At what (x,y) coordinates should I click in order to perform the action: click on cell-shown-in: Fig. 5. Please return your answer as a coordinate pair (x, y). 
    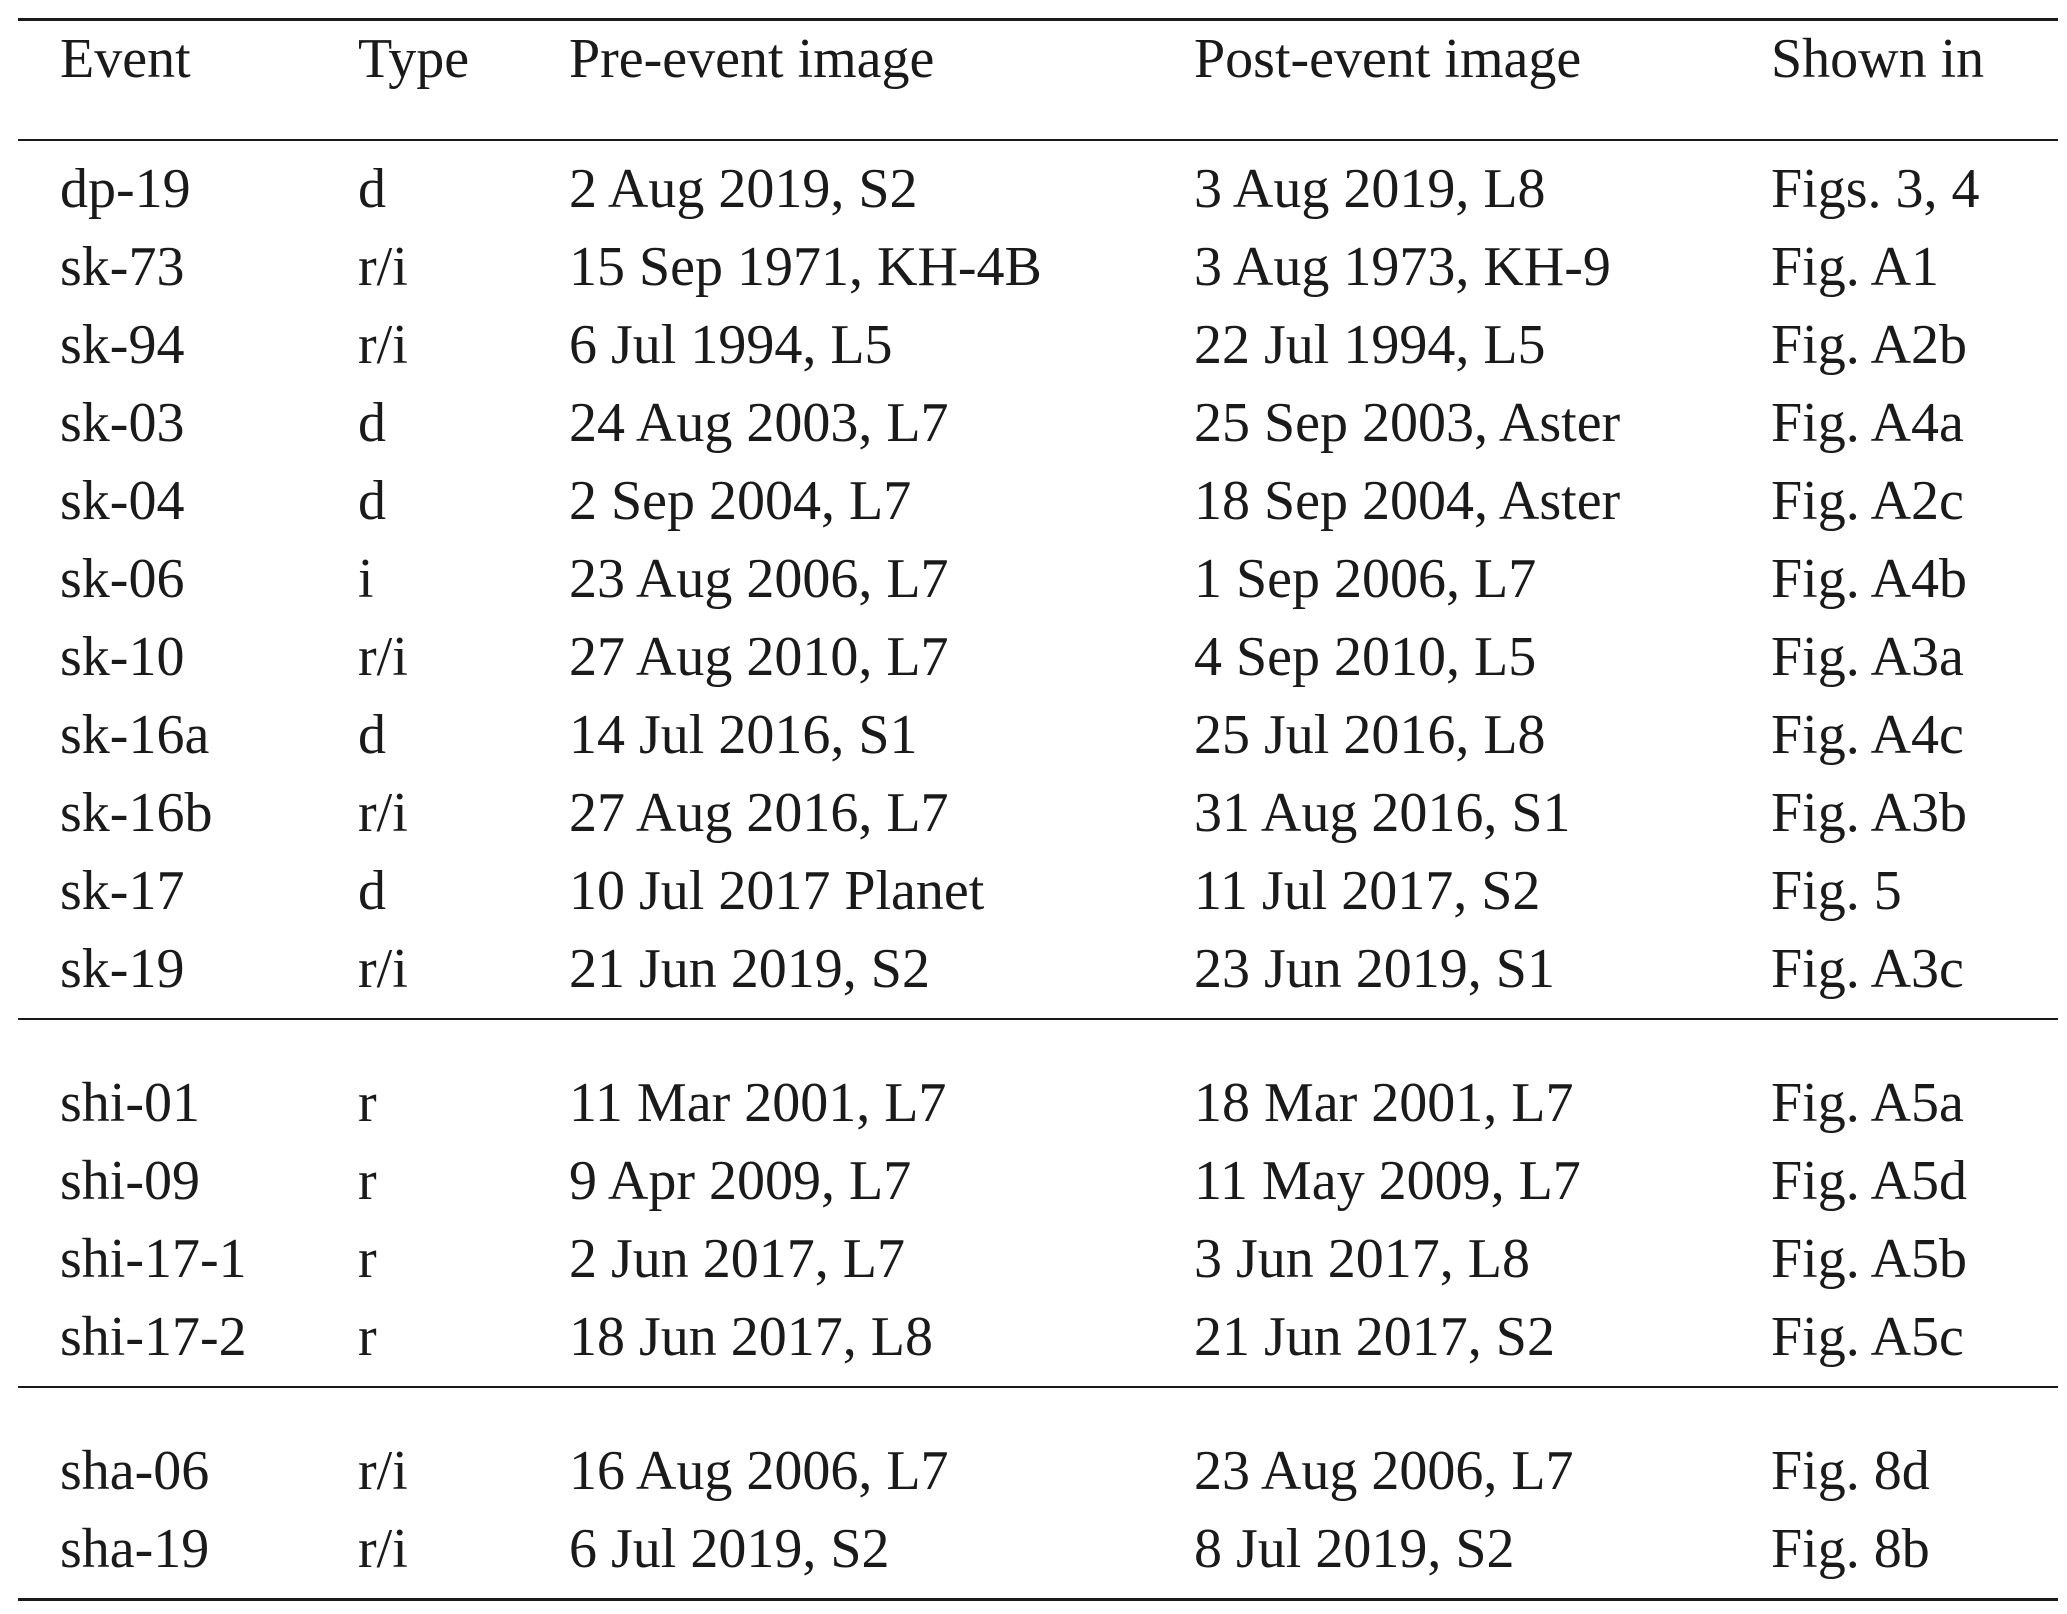
    Looking at the image, I should click on (1836, 891).